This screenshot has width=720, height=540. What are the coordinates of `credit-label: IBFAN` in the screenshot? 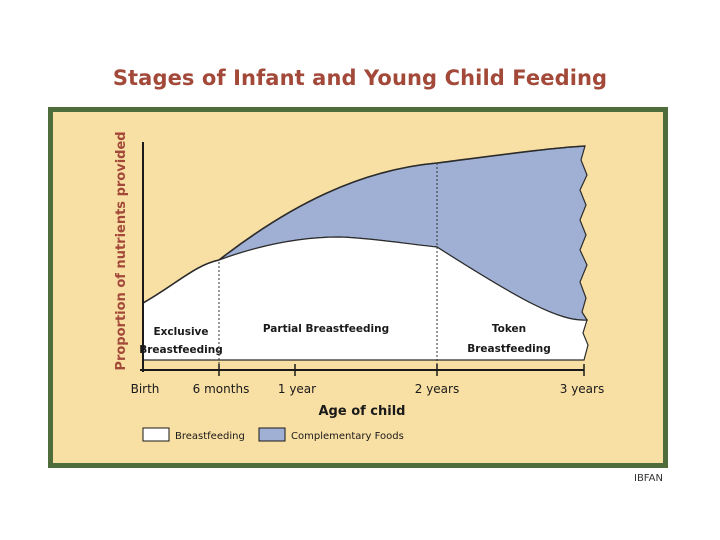 It's located at (648, 478).